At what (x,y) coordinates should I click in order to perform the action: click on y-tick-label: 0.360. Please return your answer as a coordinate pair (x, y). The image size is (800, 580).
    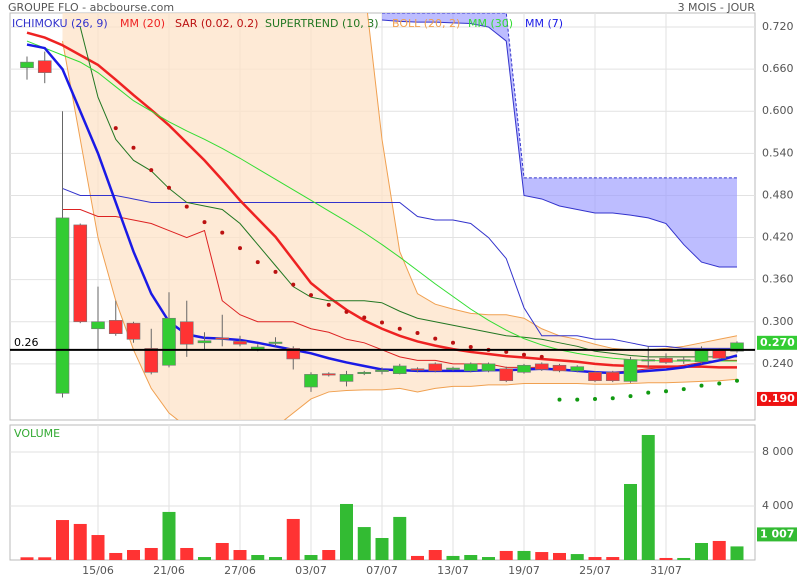
    Looking at the image, I should click on (778, 279).